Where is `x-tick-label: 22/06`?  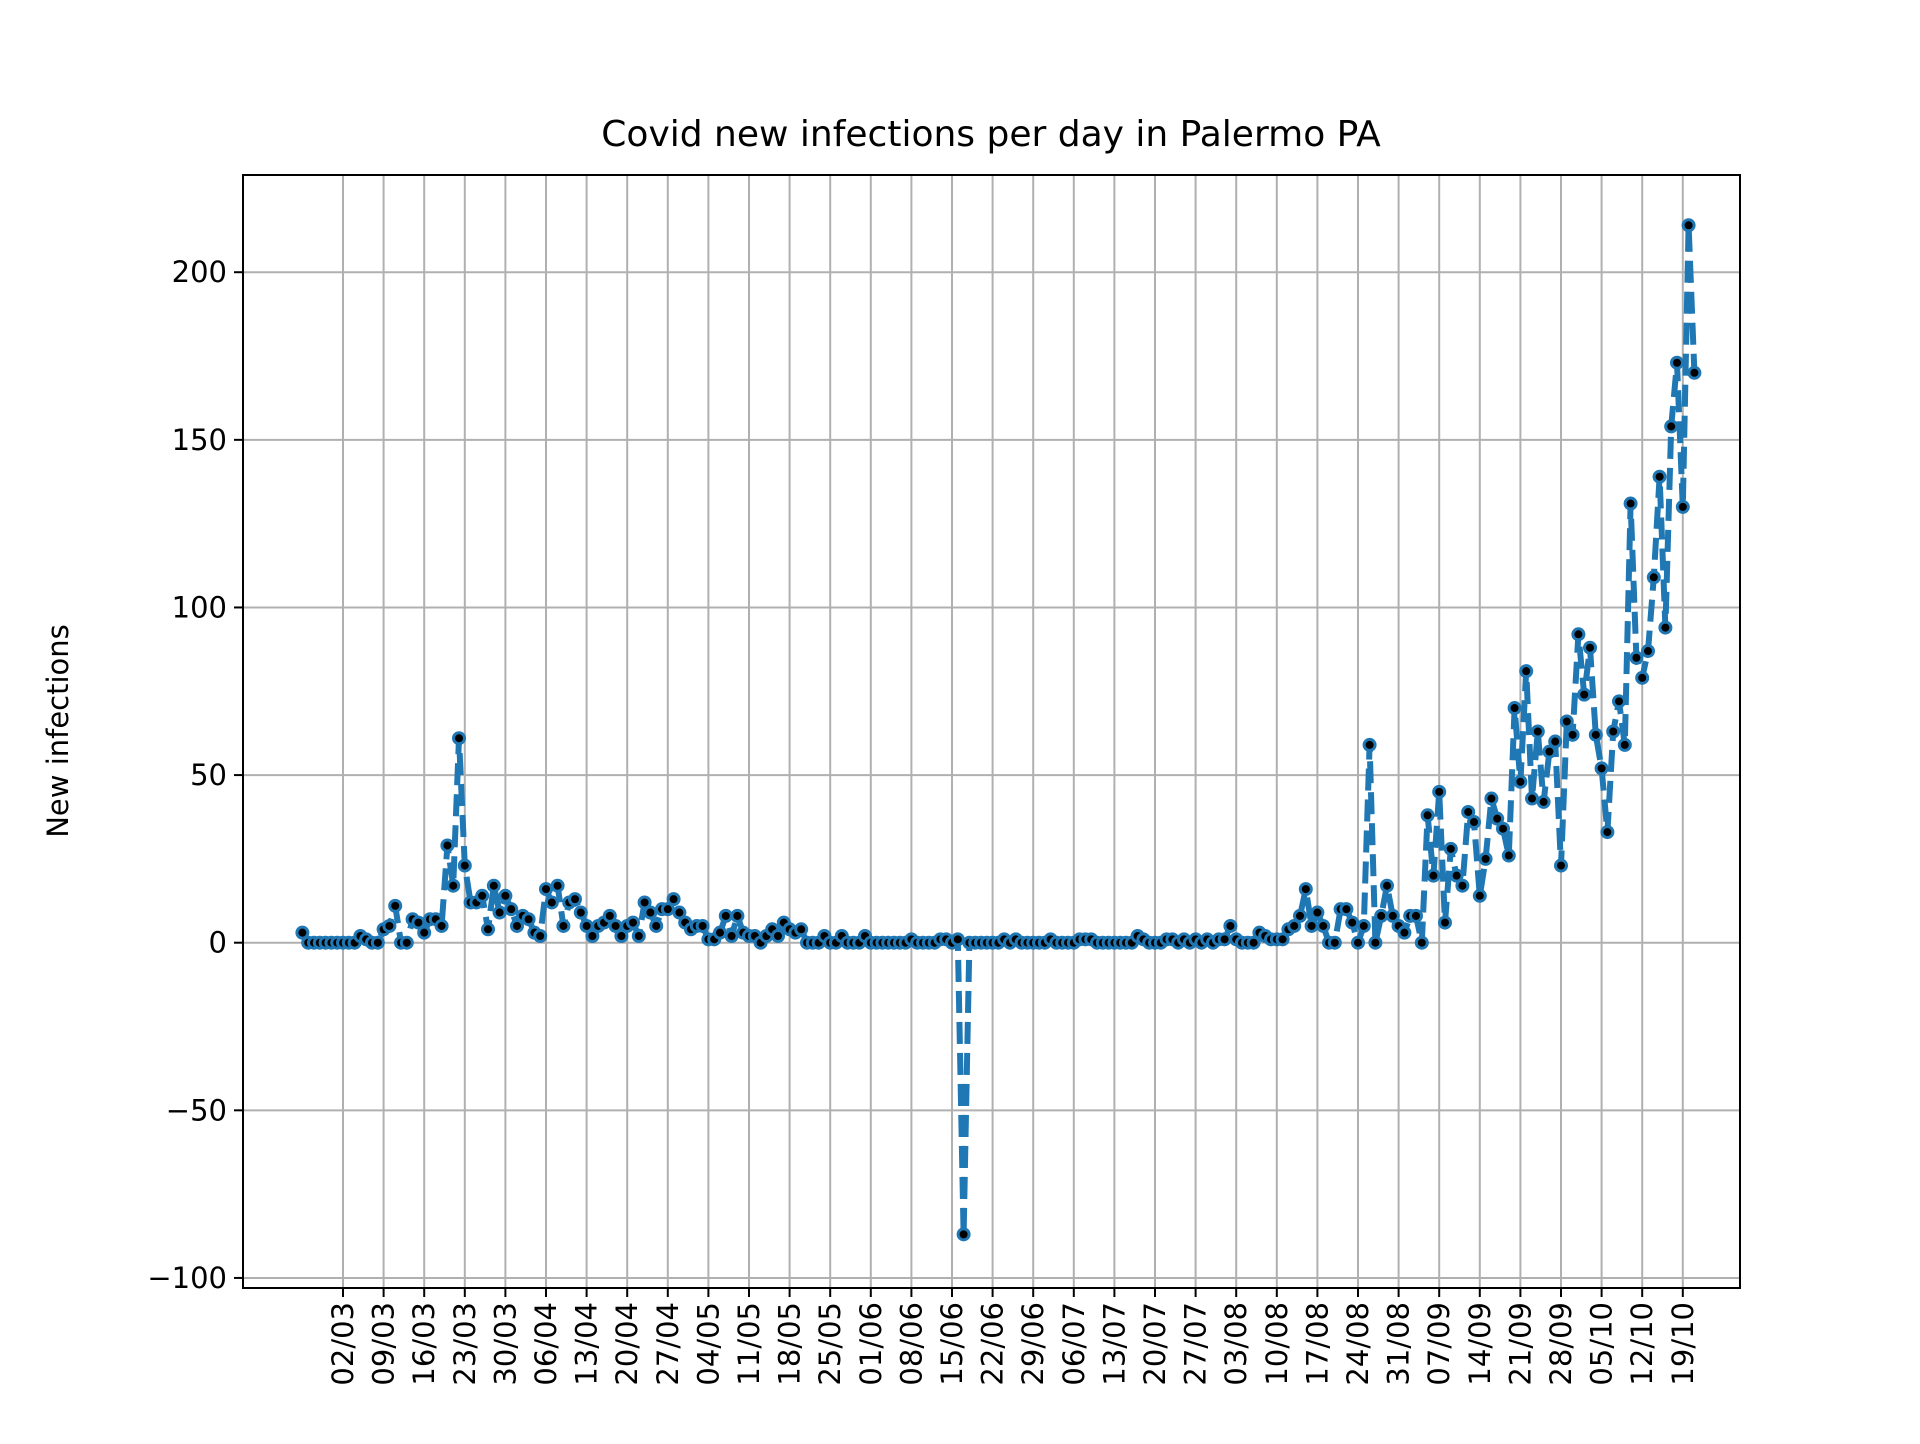 x-tick-label: 22/06 is located at coordinates (993, 1344).